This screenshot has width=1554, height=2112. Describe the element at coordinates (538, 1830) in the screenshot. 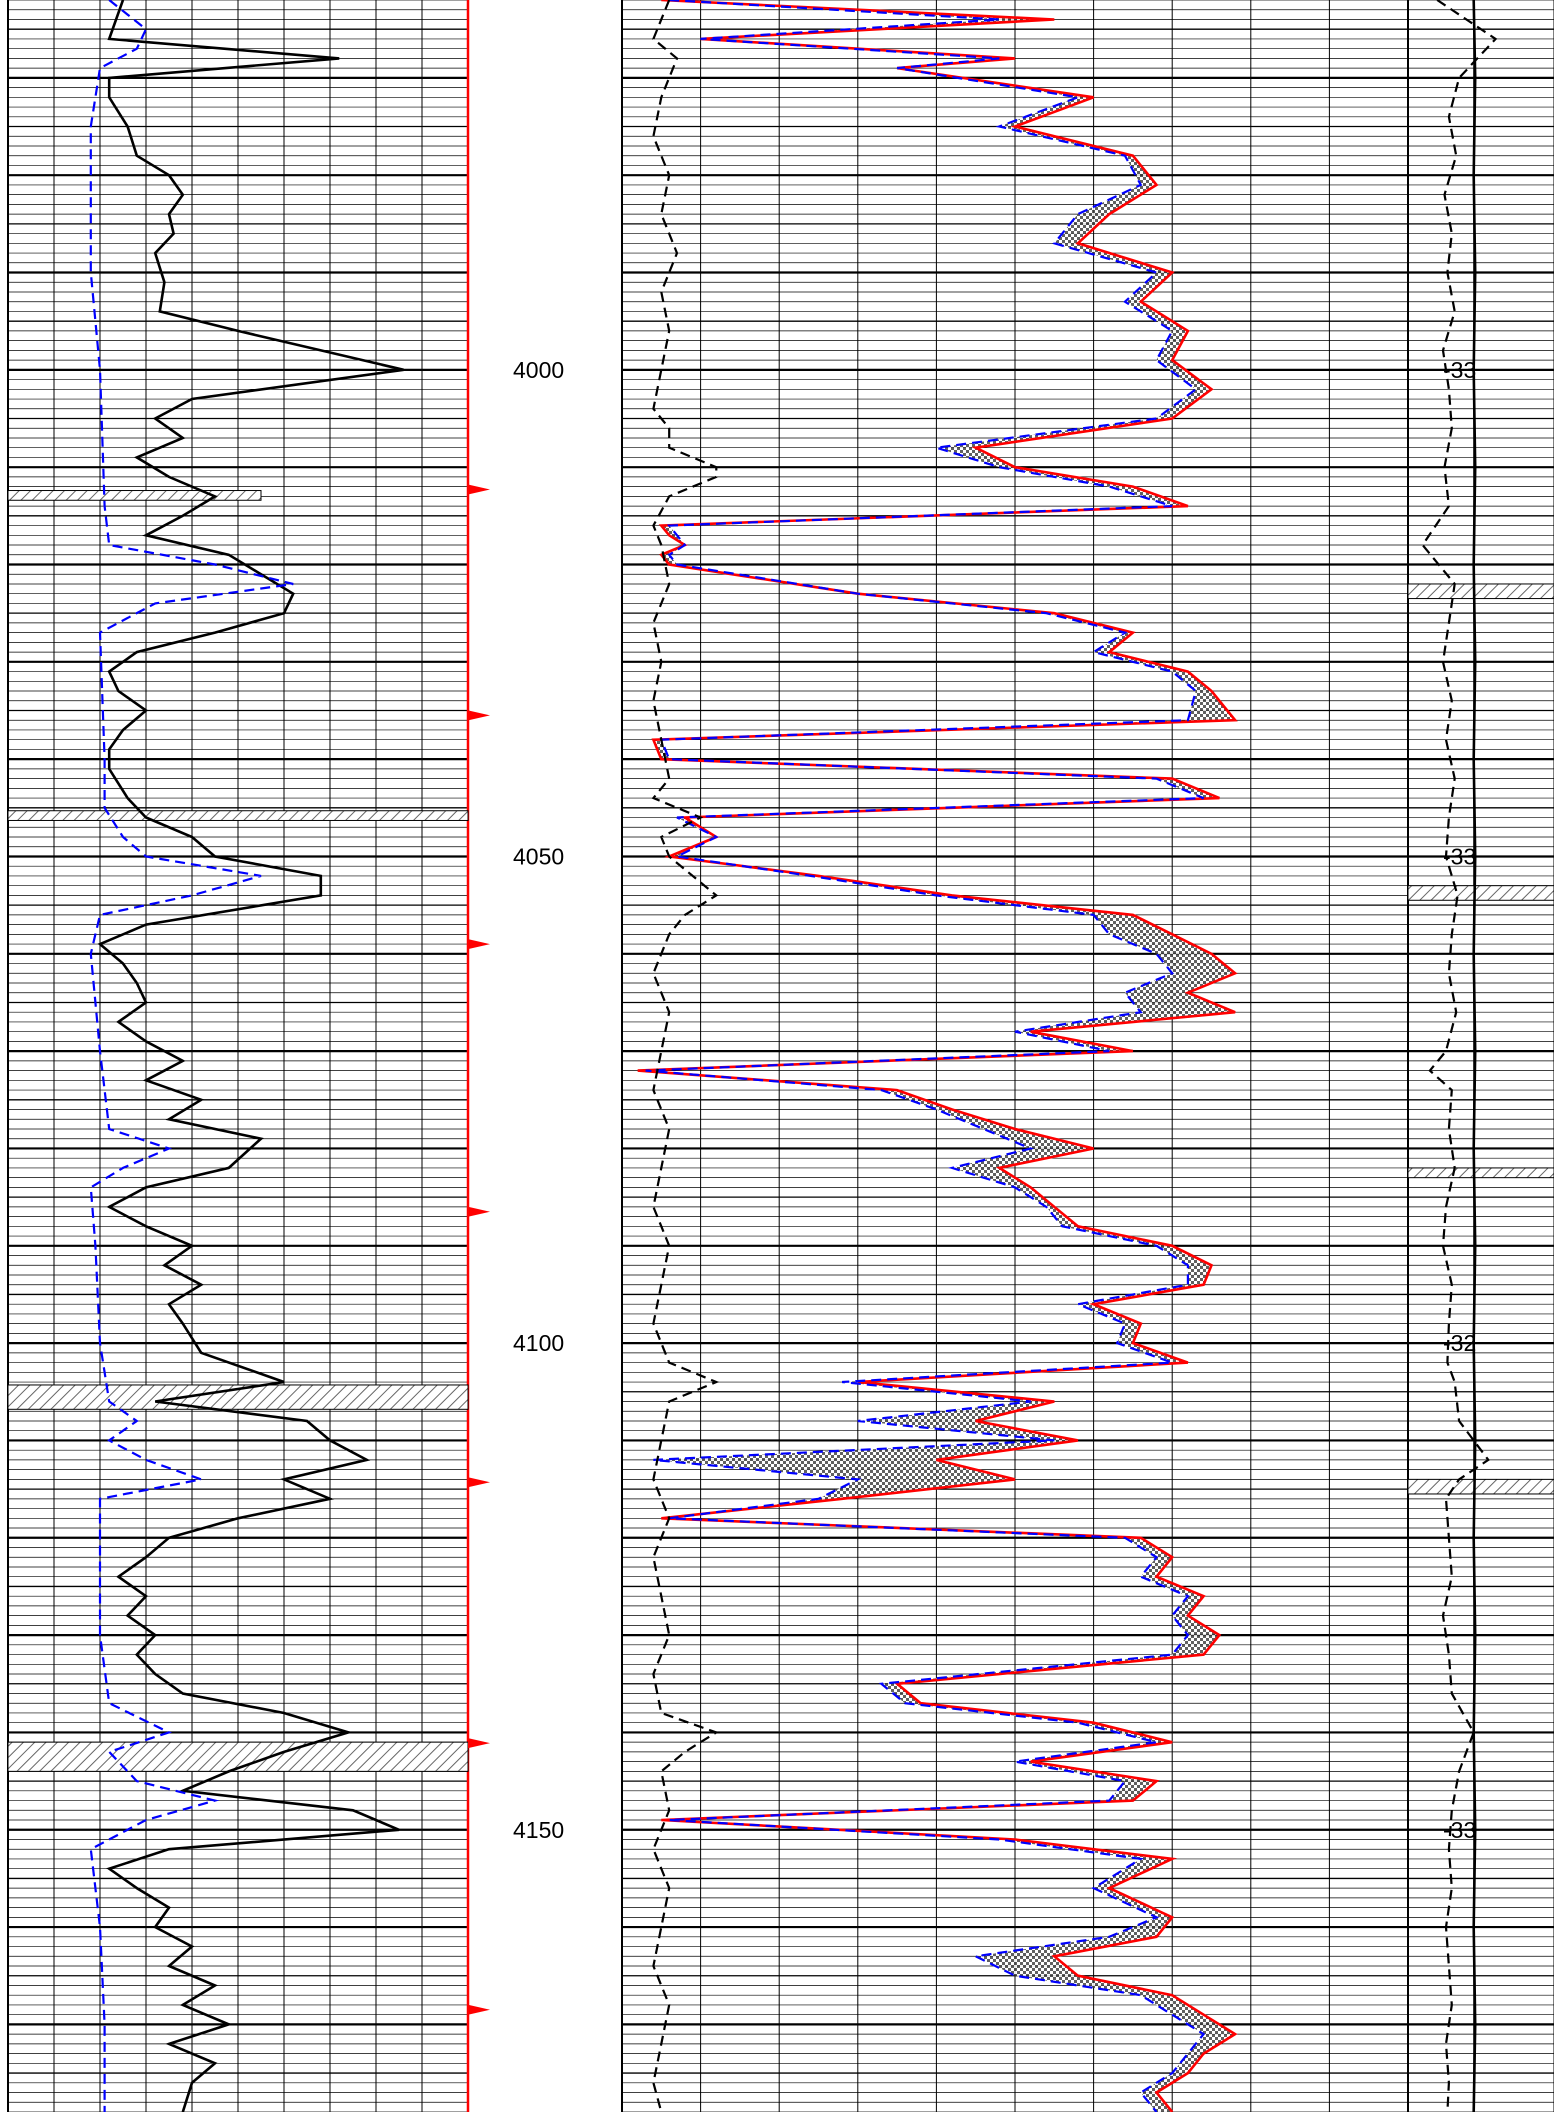

I see `depth-label-4150: 4150` at that location.